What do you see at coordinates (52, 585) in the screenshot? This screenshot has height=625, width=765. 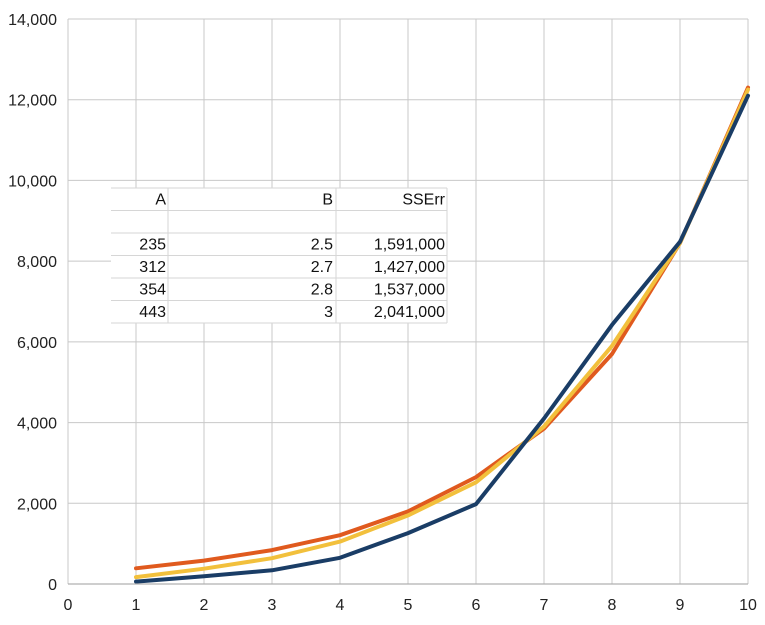 I see `y-tick-label: 0` at bounding box center [52, 585].